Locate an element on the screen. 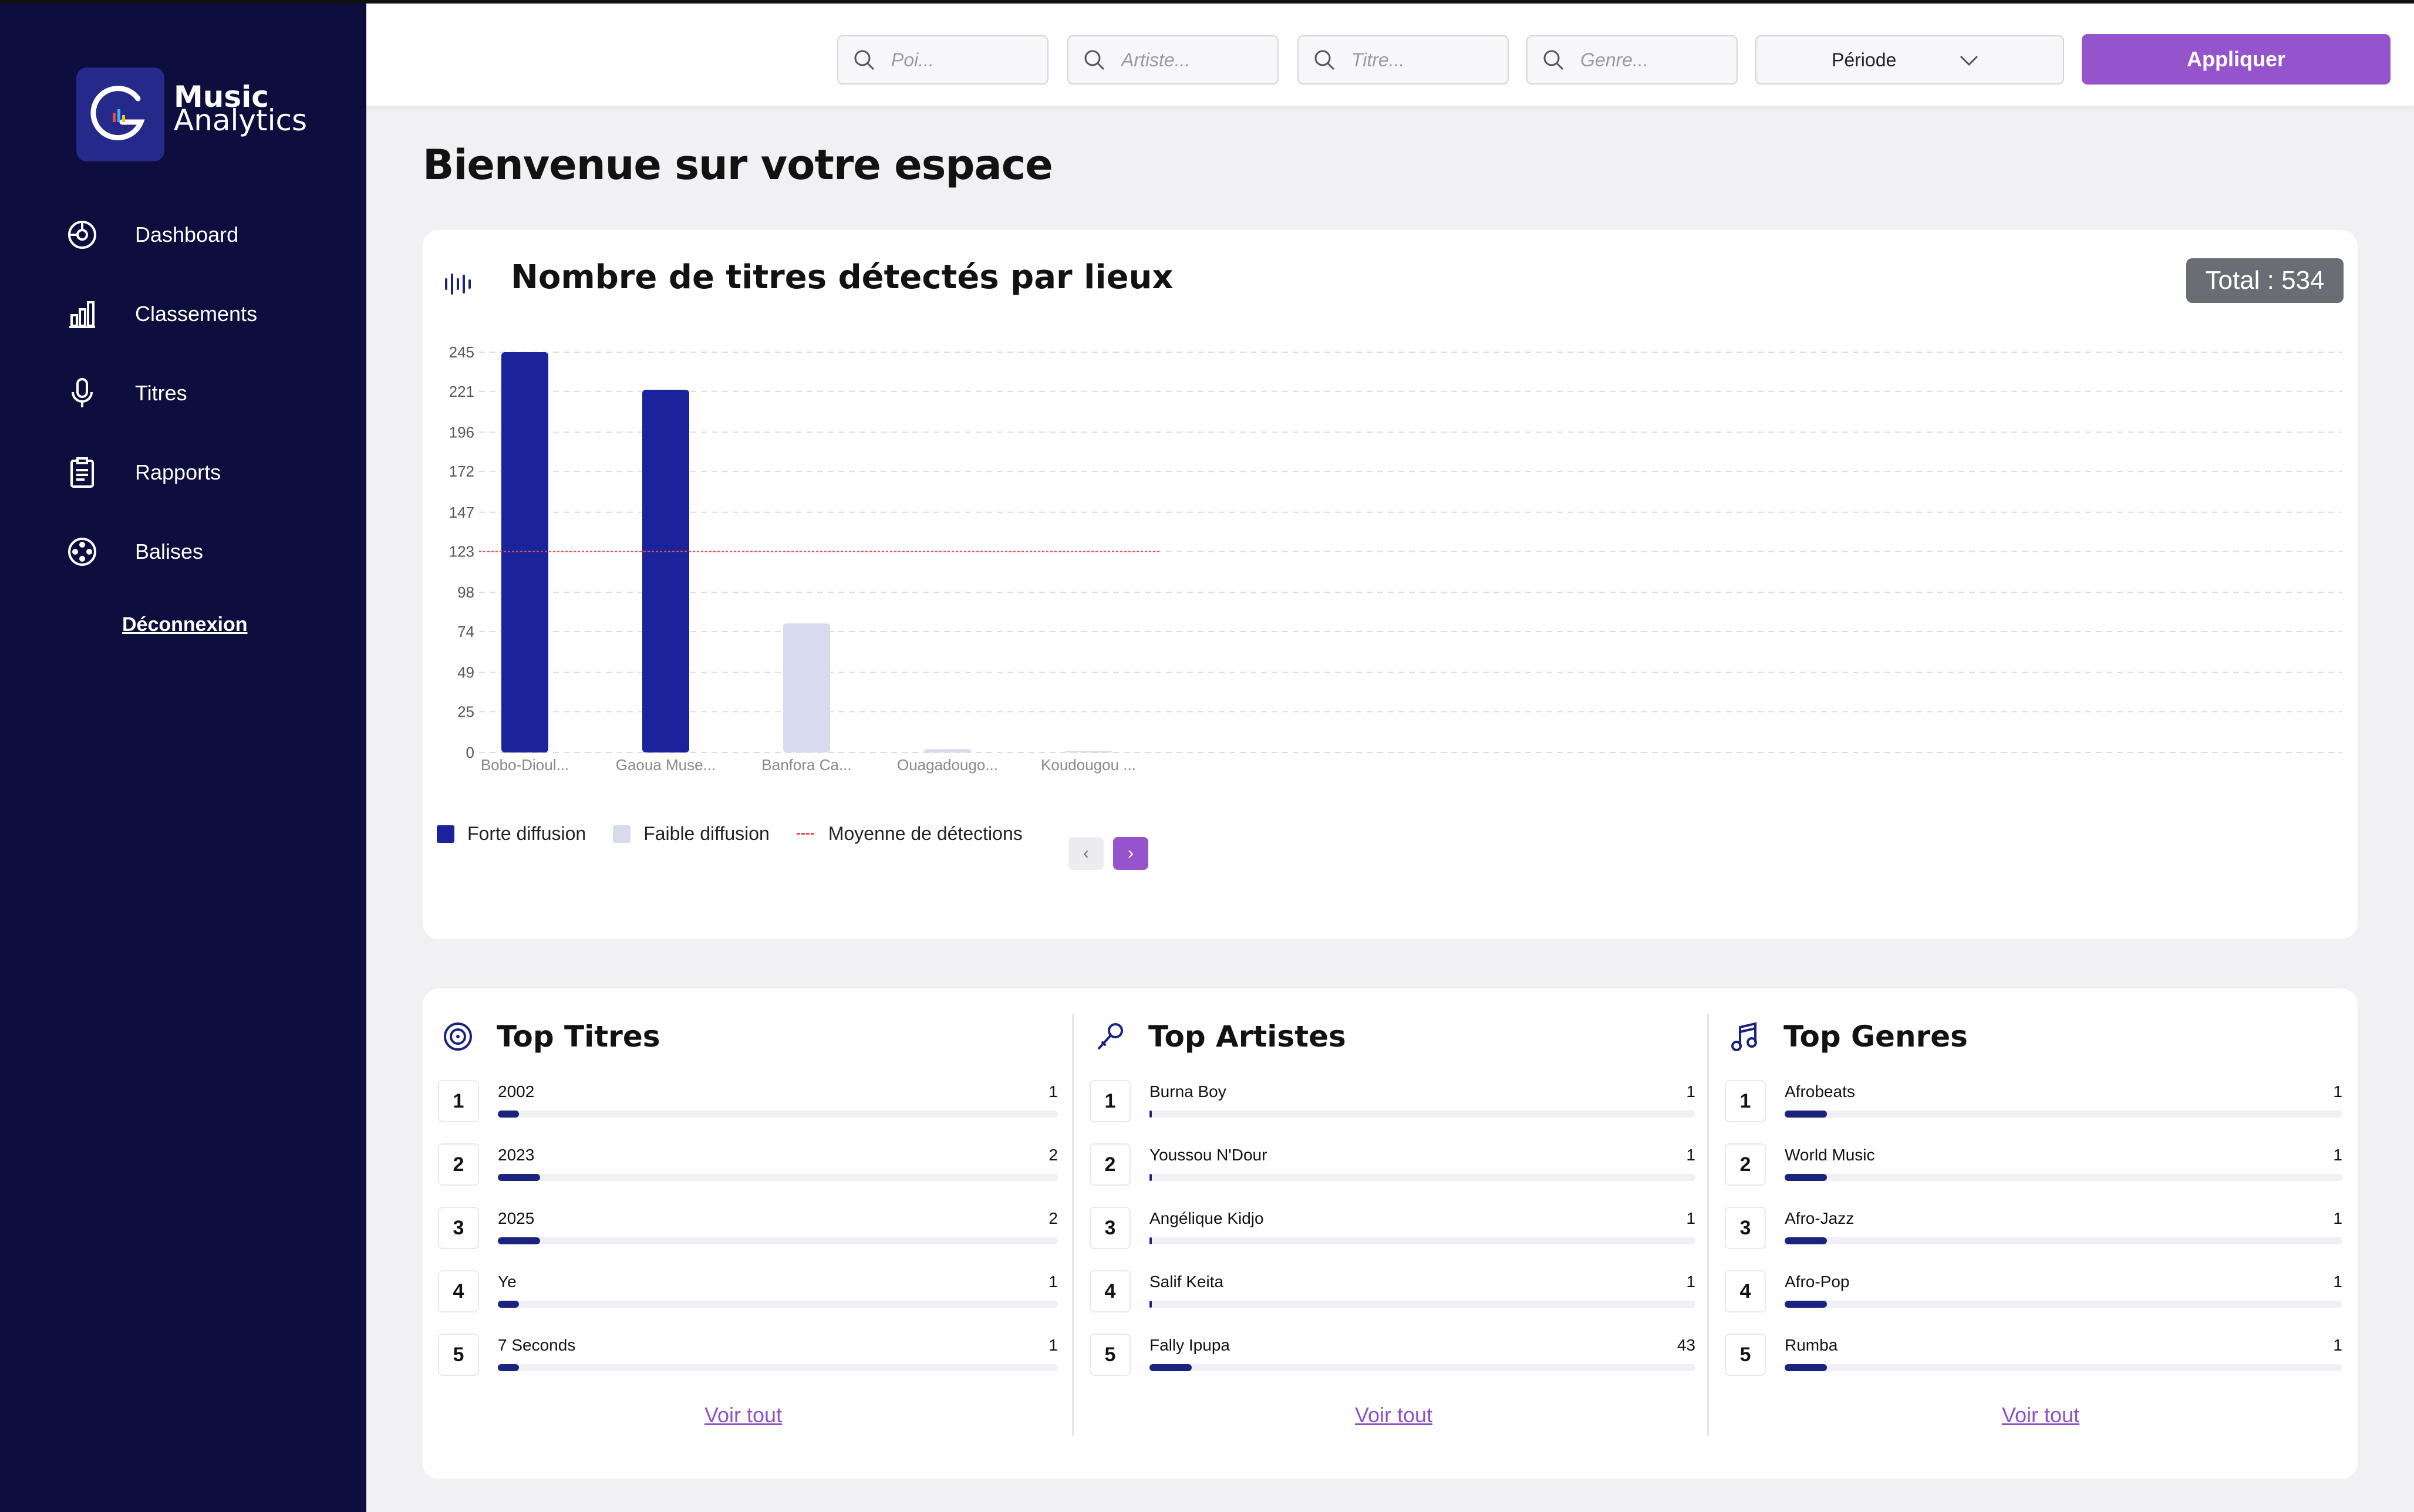  item-name: Fally Ipupa is located at coordinates (1190, 1345).